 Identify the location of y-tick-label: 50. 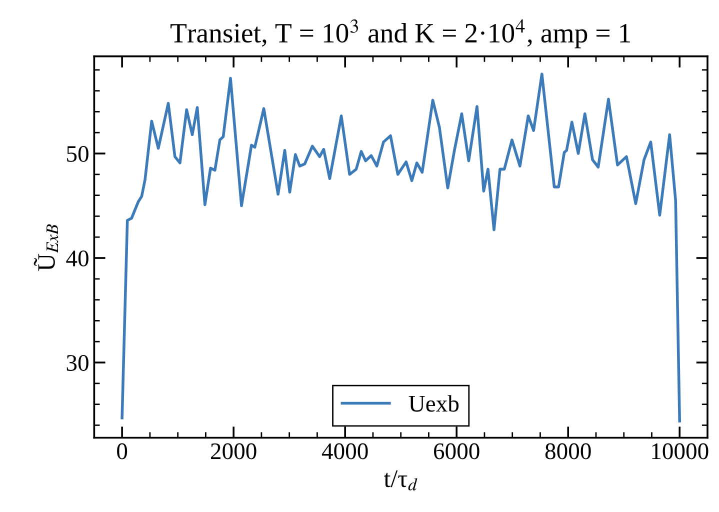
(77, 154).